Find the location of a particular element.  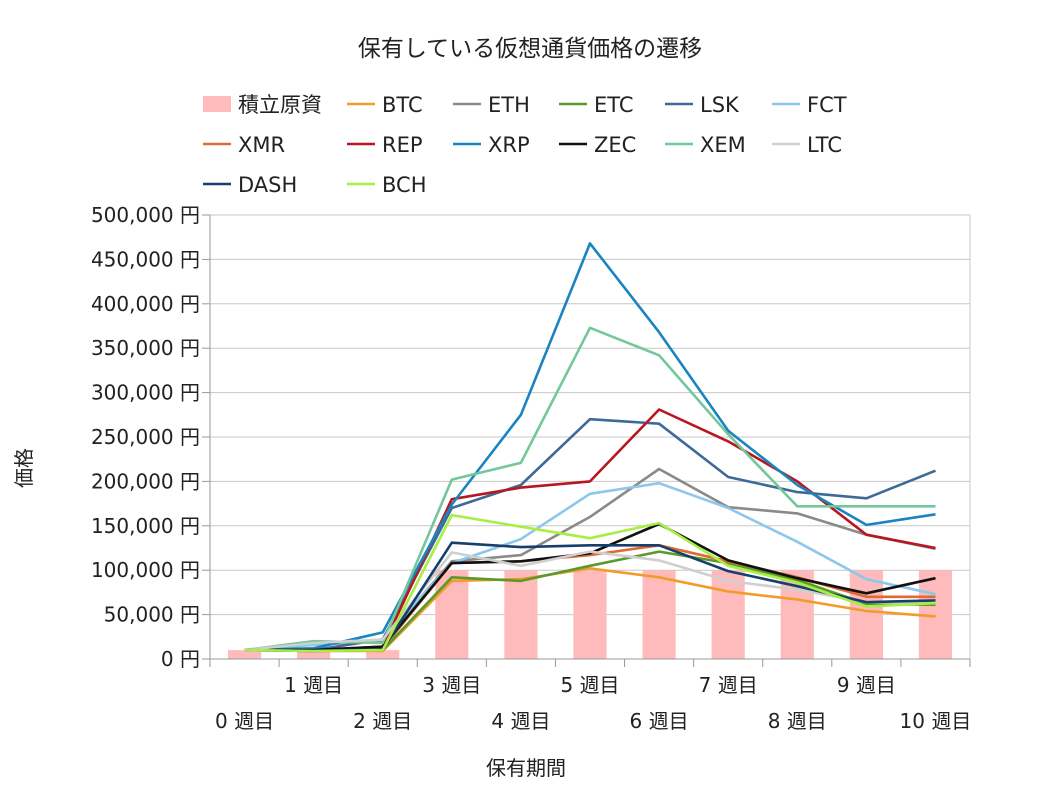

legend-item: XEM is located at coordinates (705, 145).